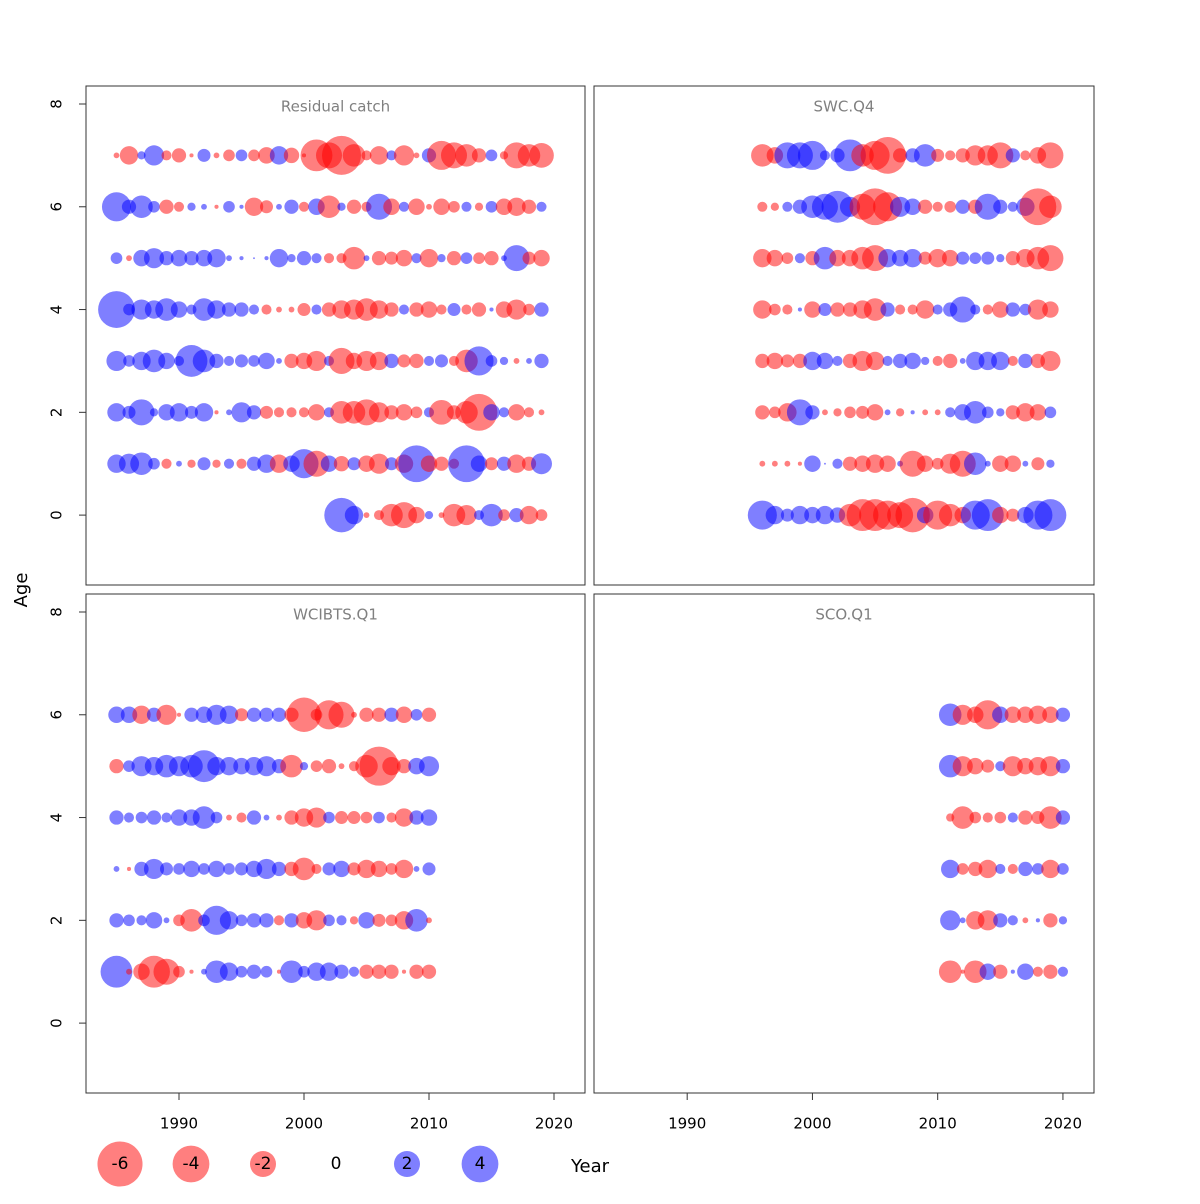  Describe the element at coordinates (57, 715) in the screenshot. I see `y-tick-label: 6` at that location.